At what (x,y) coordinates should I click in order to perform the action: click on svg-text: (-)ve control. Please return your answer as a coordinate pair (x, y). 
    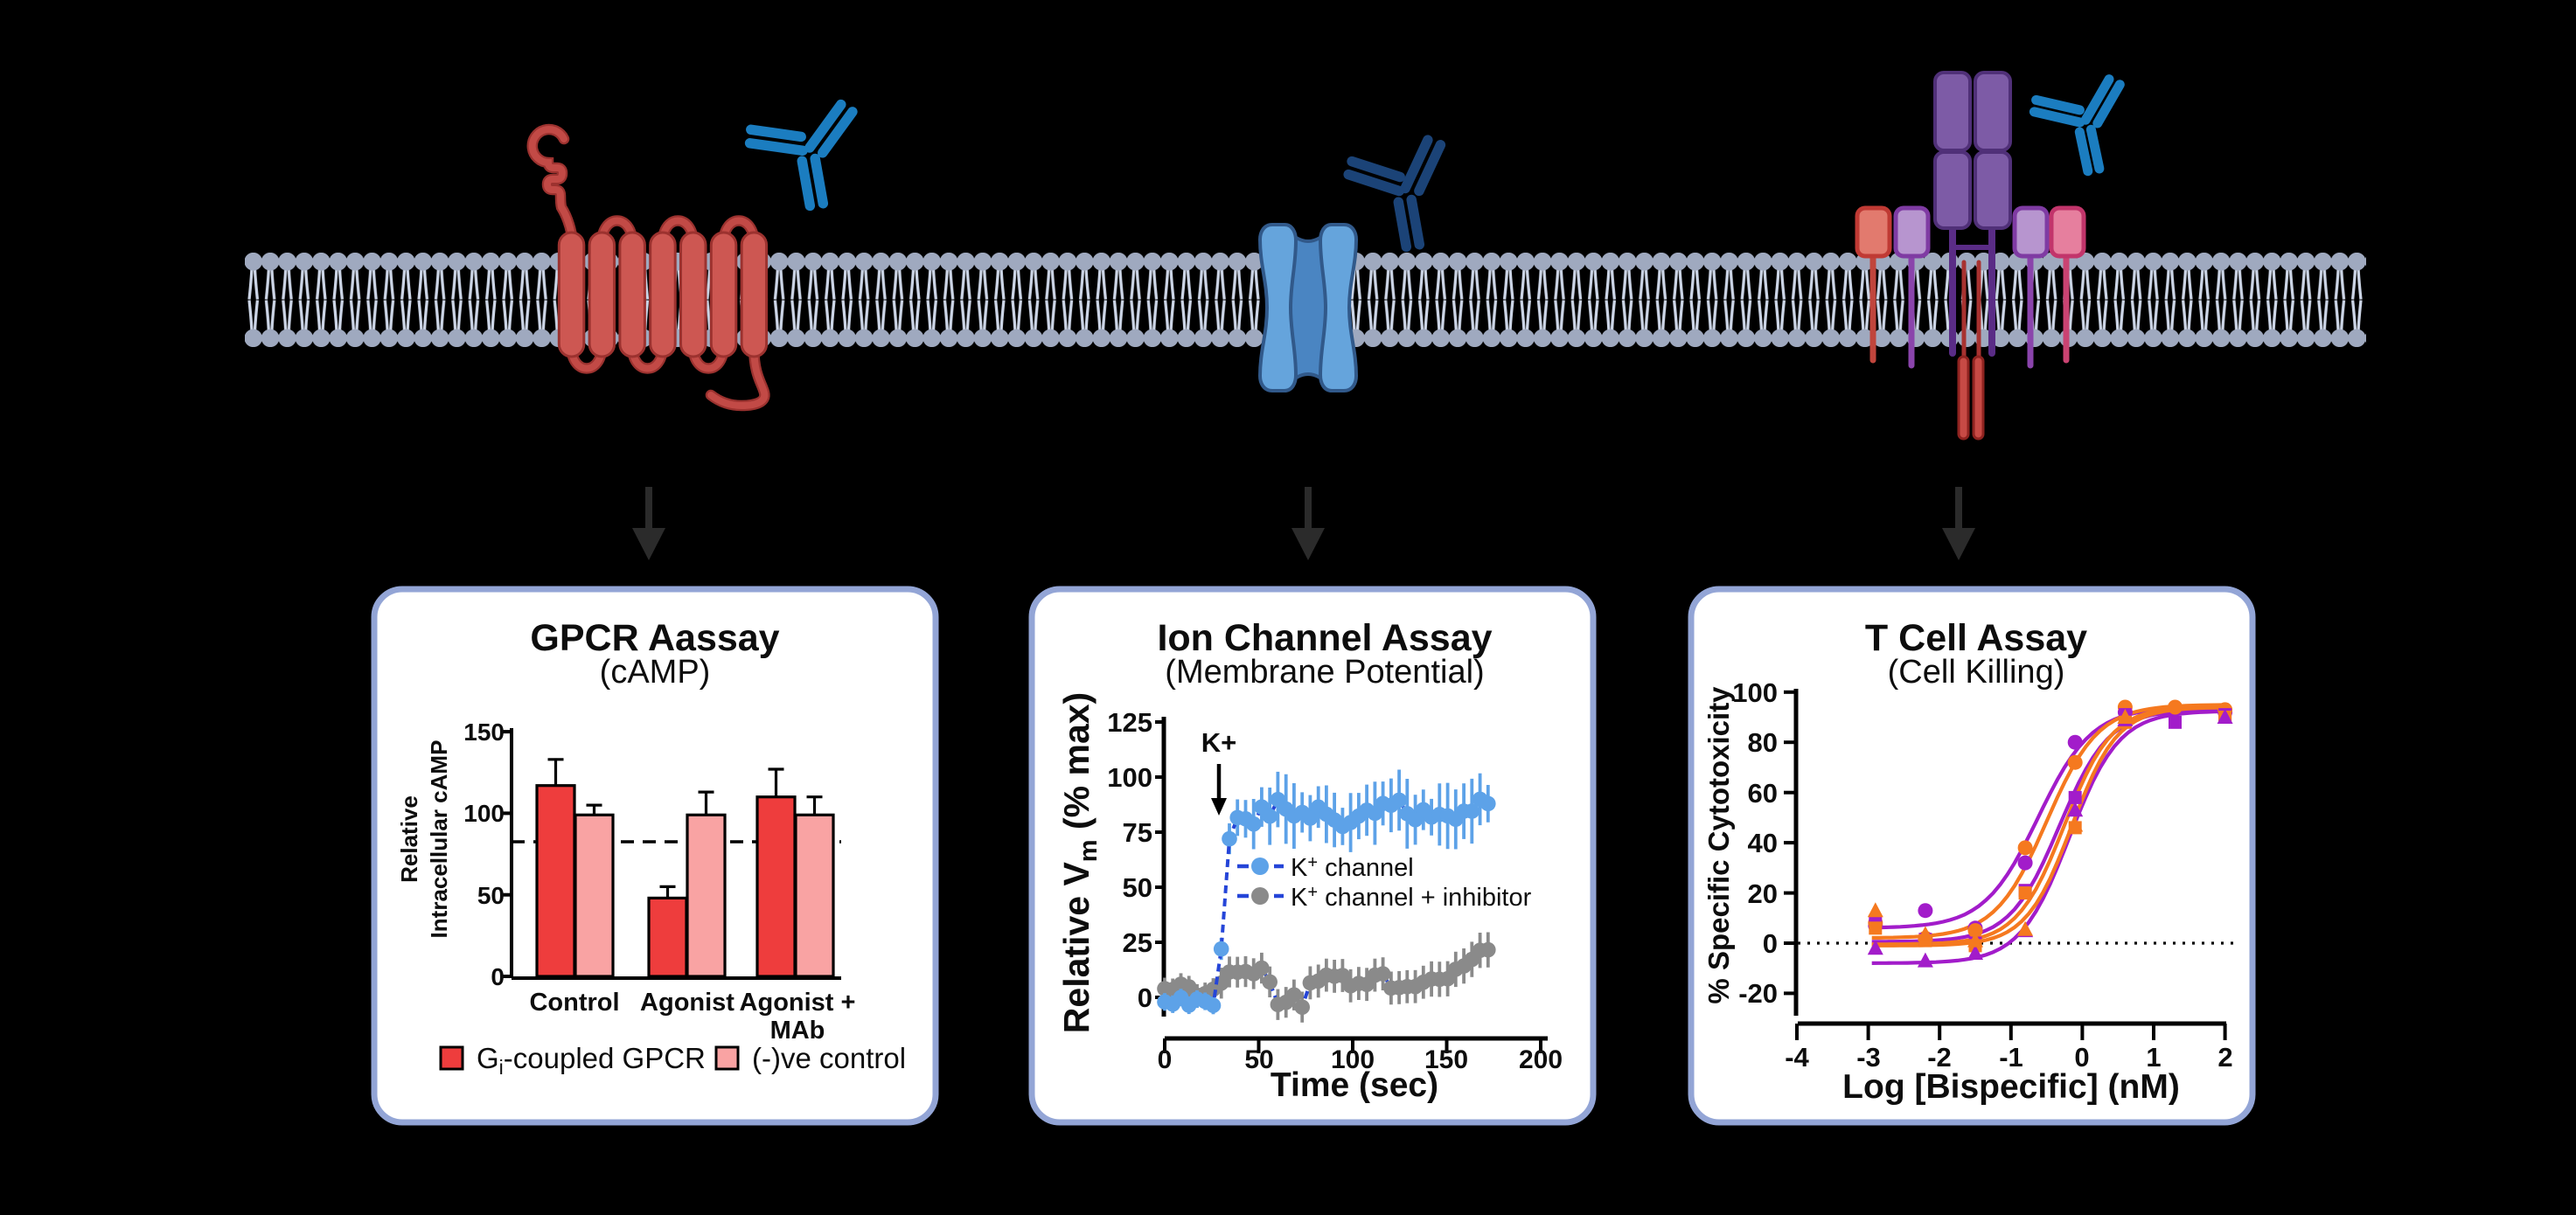
    Looking at the image, I should click on (829, 1058).